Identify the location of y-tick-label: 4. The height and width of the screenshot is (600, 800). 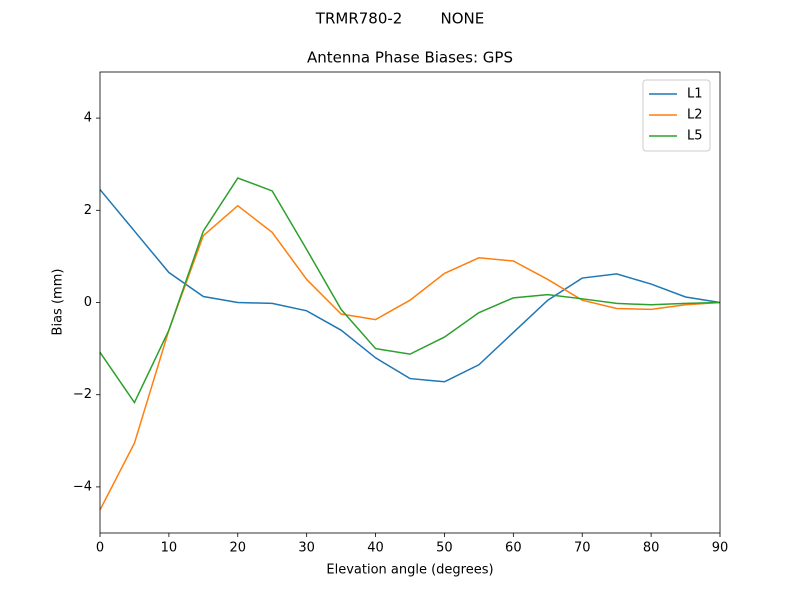
(88, 118).